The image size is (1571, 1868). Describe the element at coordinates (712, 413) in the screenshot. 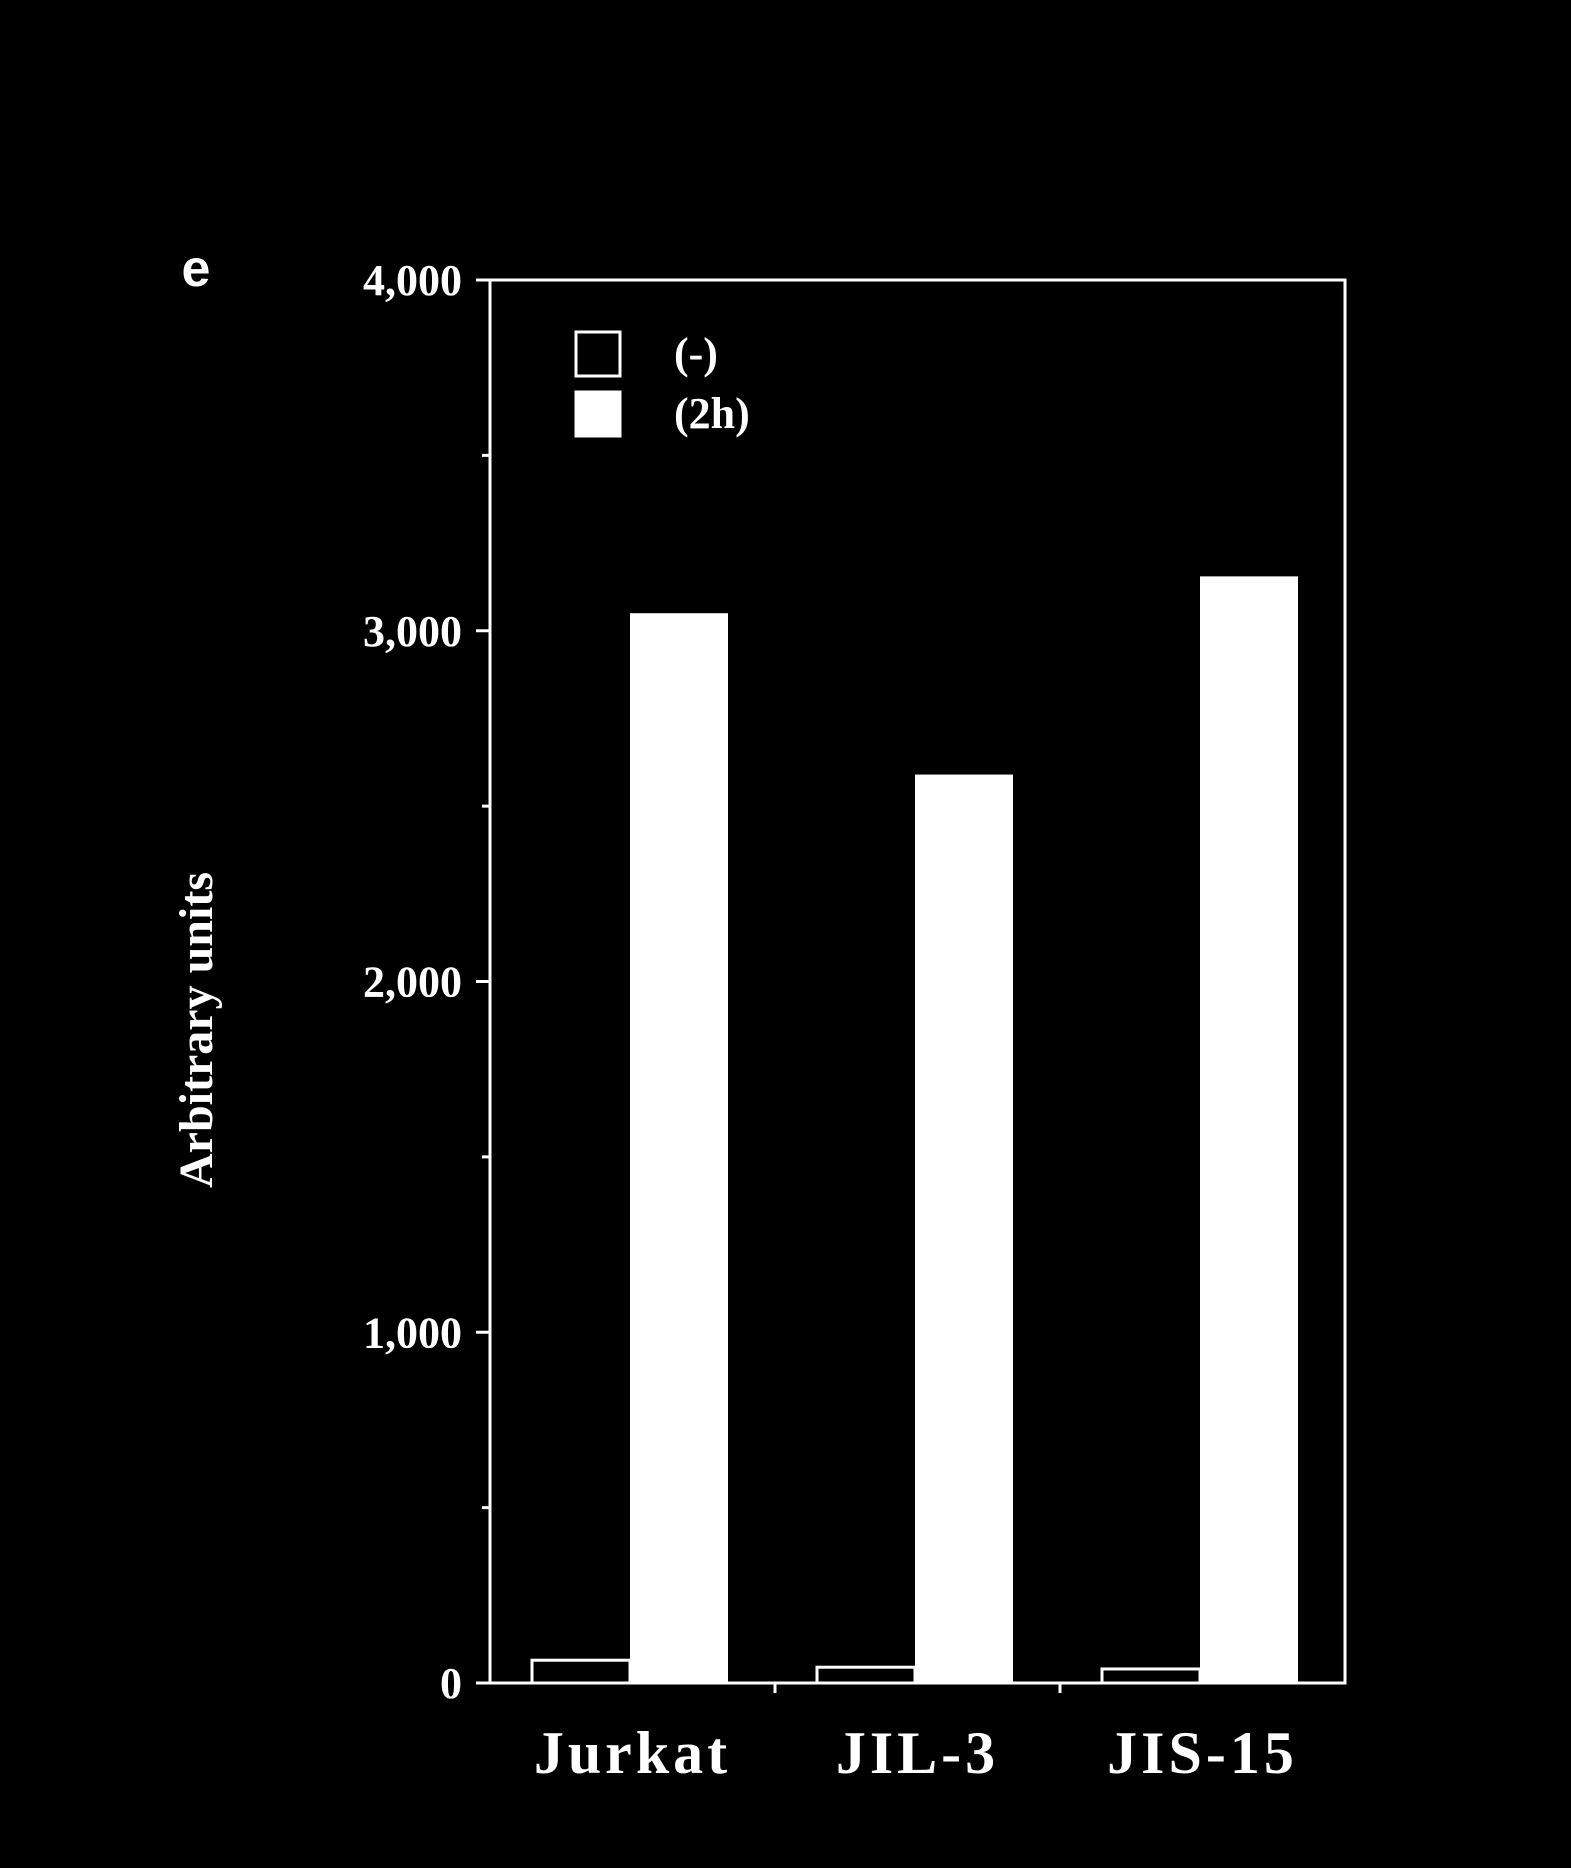

I see `legend-label: (2h)` at that location.